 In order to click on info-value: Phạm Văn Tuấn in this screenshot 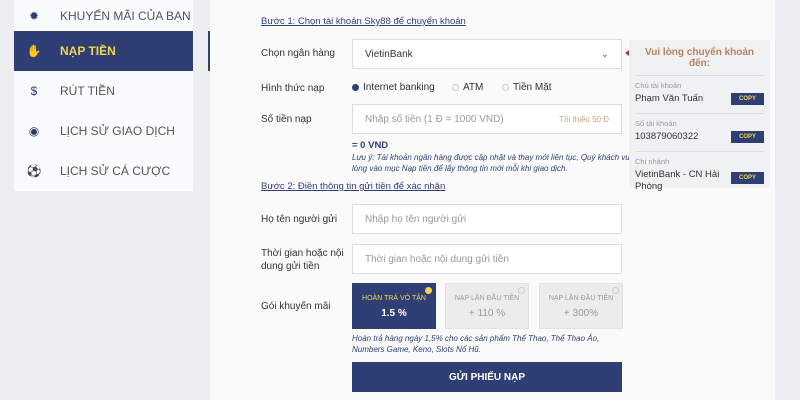, I will do `click(669, 98)`.